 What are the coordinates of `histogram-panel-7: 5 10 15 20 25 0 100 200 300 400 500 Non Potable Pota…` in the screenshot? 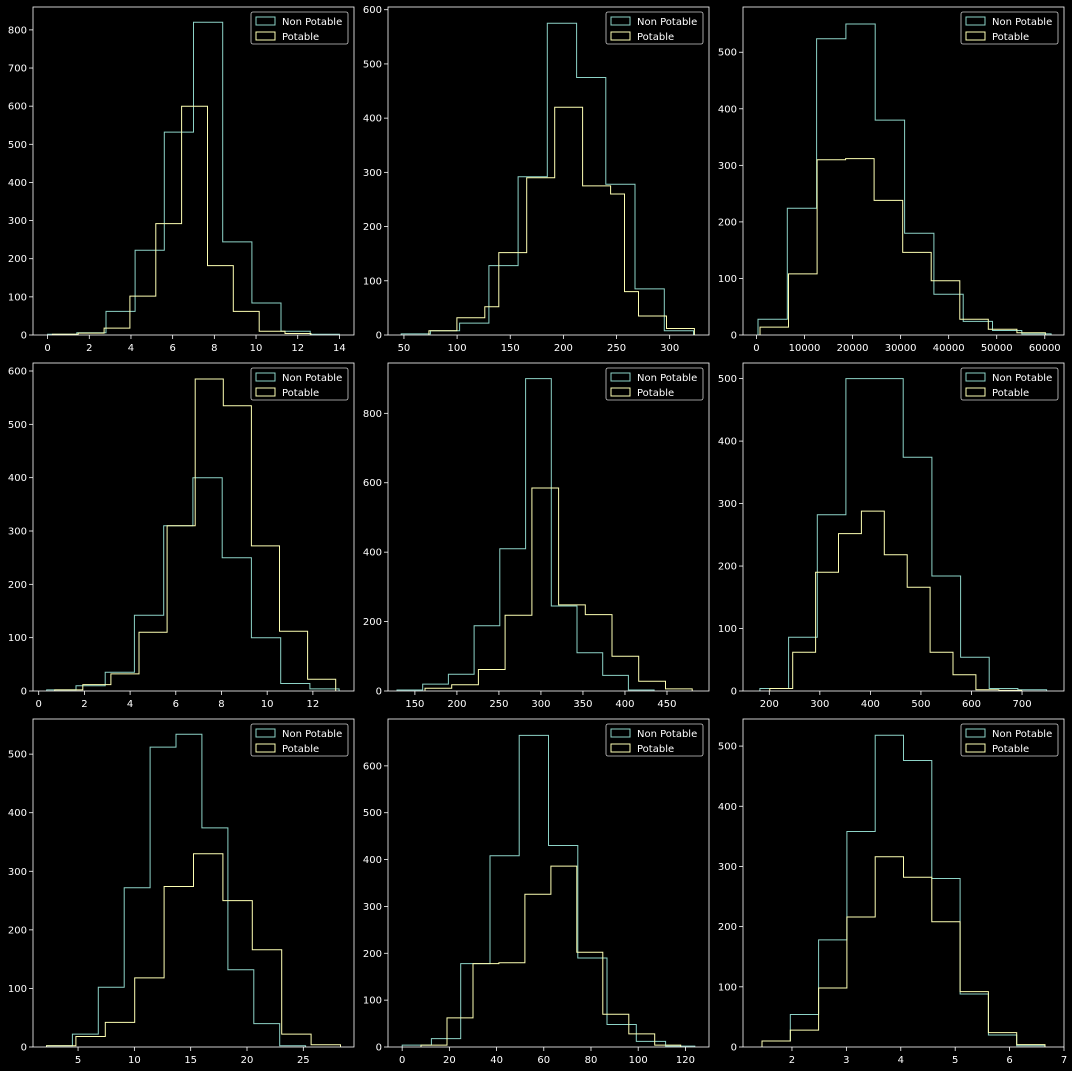 It's located at (181, 892).